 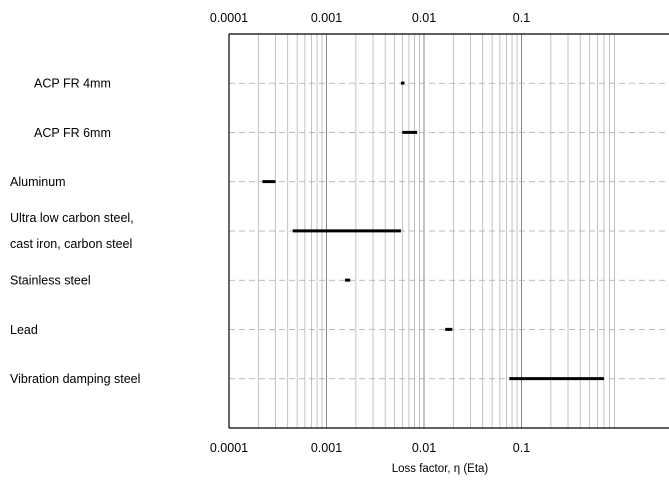 I want to click on x-axis-title: Loss factor, η (Eta), so click(x=440, y=469).